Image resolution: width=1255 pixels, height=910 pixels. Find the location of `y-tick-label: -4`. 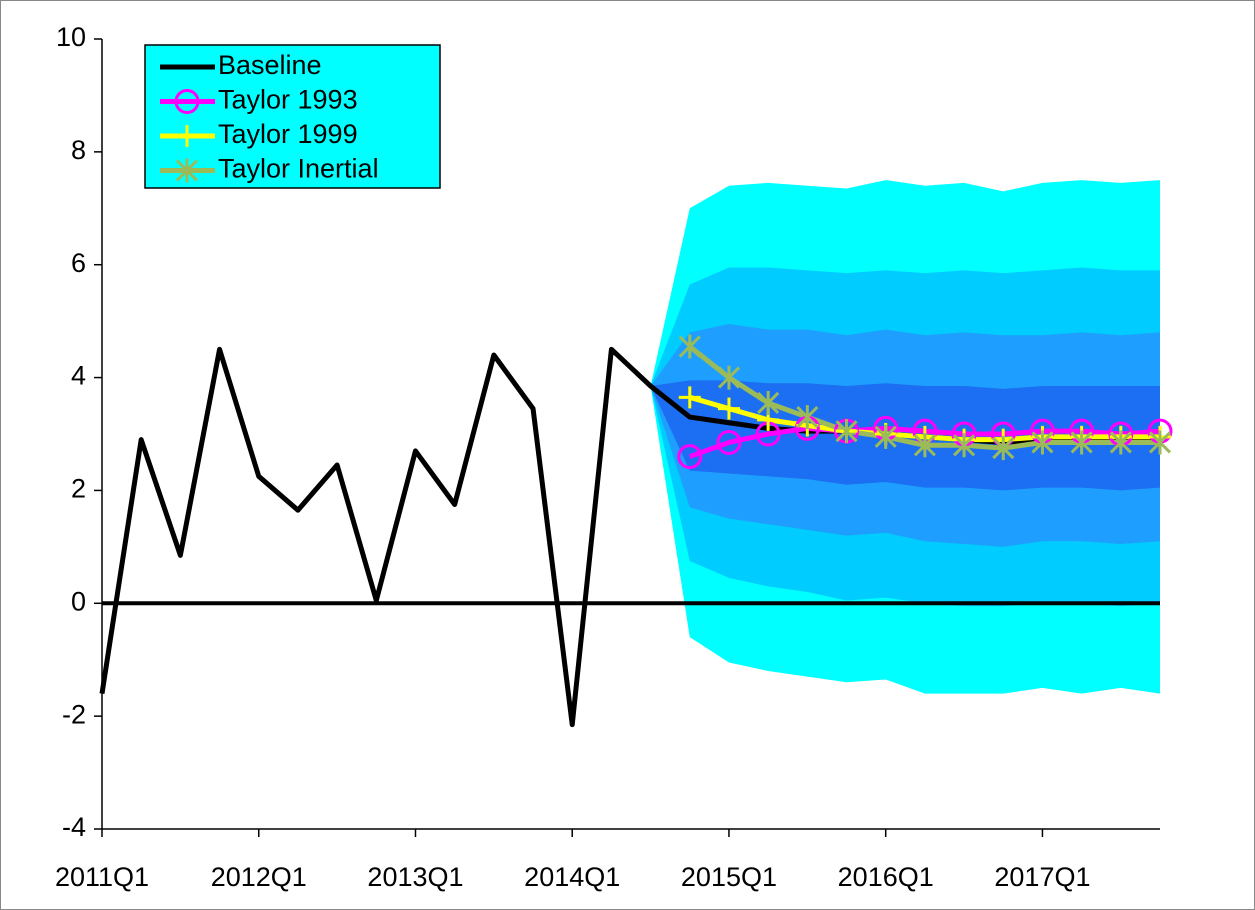

y-tick-label: -4 is located at coordinates (74, 827).